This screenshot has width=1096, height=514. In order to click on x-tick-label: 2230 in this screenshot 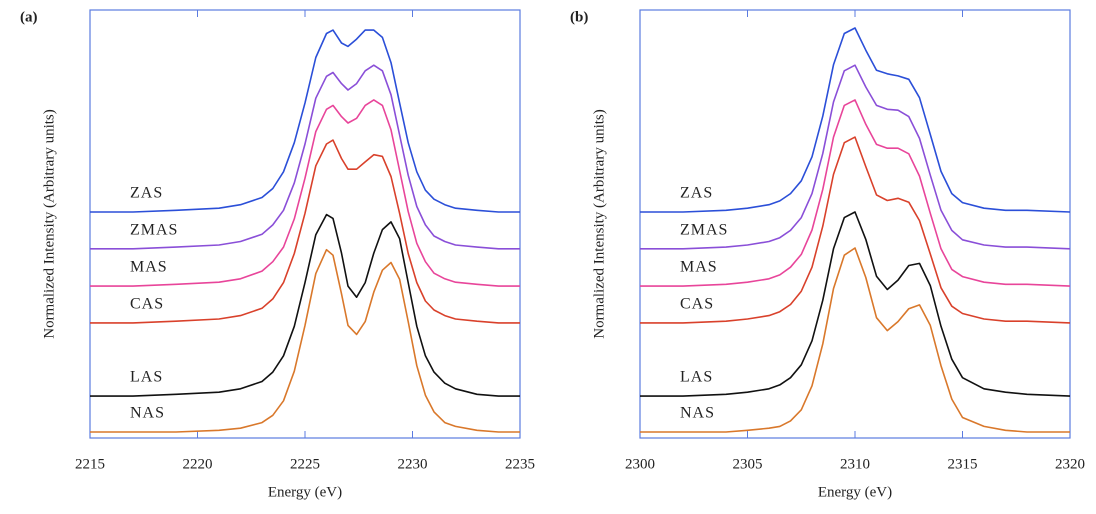, I will do `click(413, 464)`.